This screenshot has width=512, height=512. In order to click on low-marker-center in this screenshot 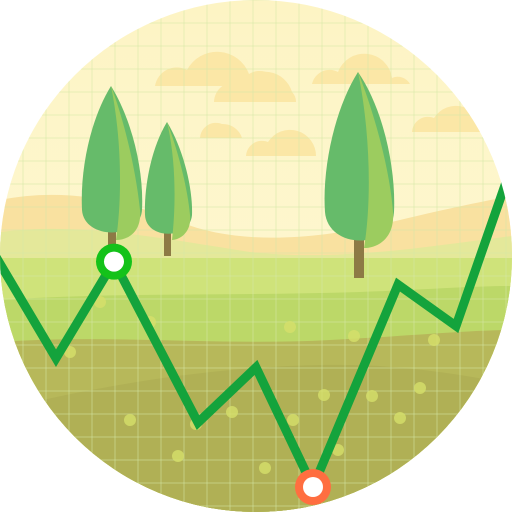, I will do `click(313, 487)`.